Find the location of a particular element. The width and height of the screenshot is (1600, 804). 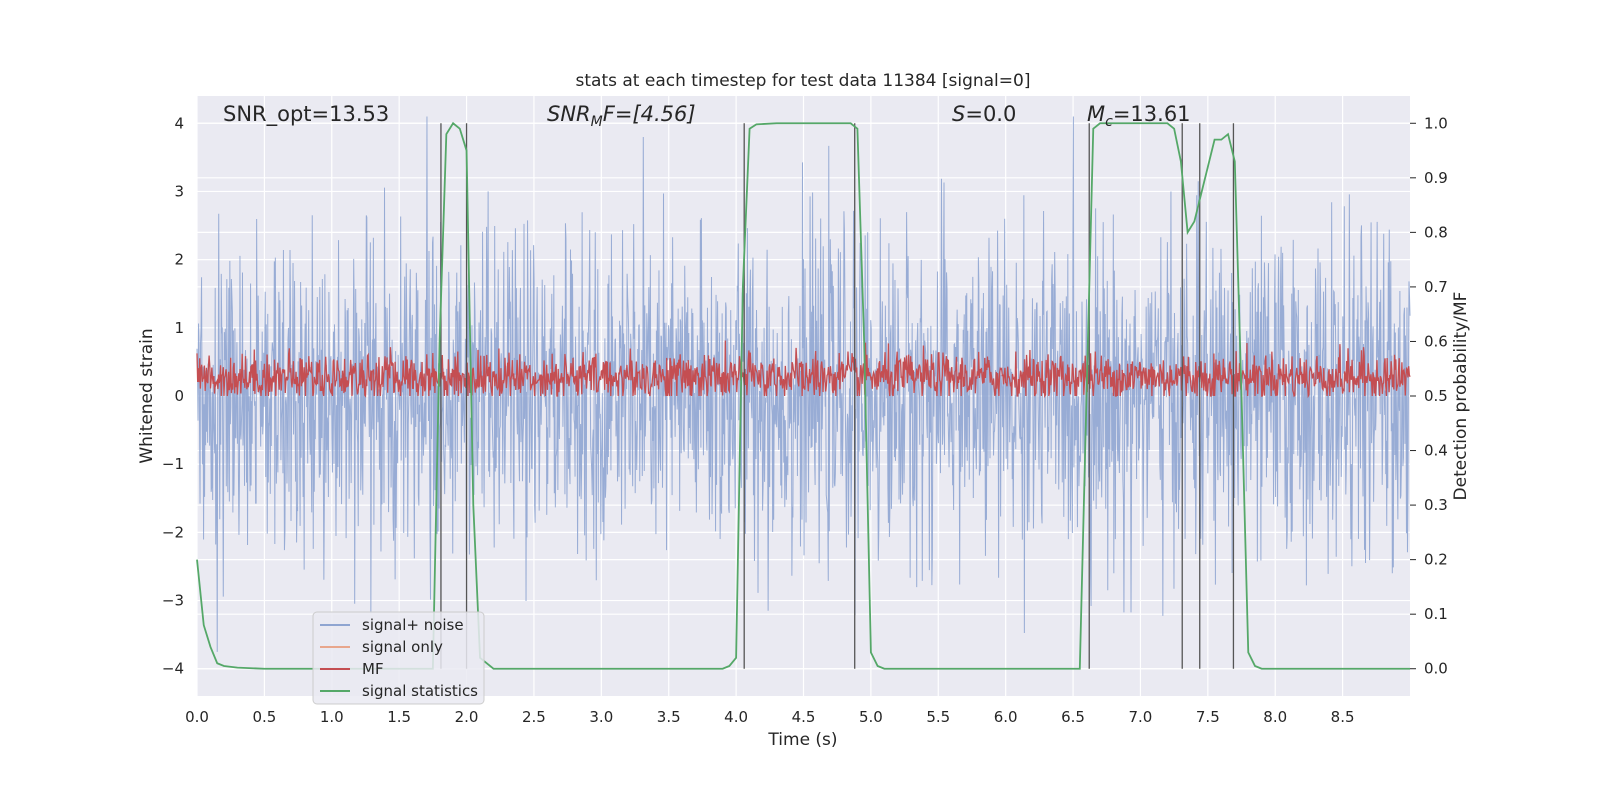

y-right-axis-ticks: 1.0 0.9 0.8 0.7 0.6 0.5 0.4 0.3 0.2 0.1 0.0 is located at coordinates (1429, 396).